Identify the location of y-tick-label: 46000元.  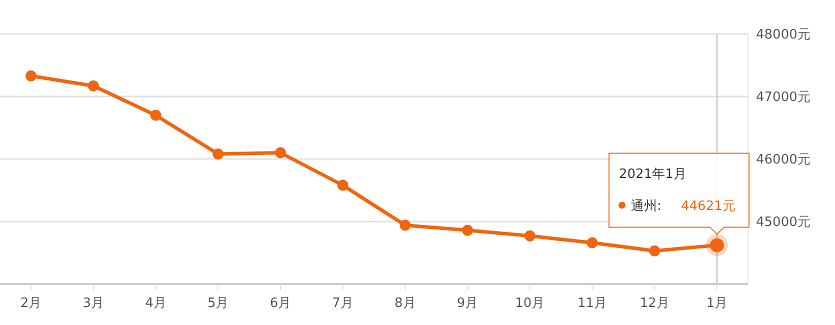
(783, 160).